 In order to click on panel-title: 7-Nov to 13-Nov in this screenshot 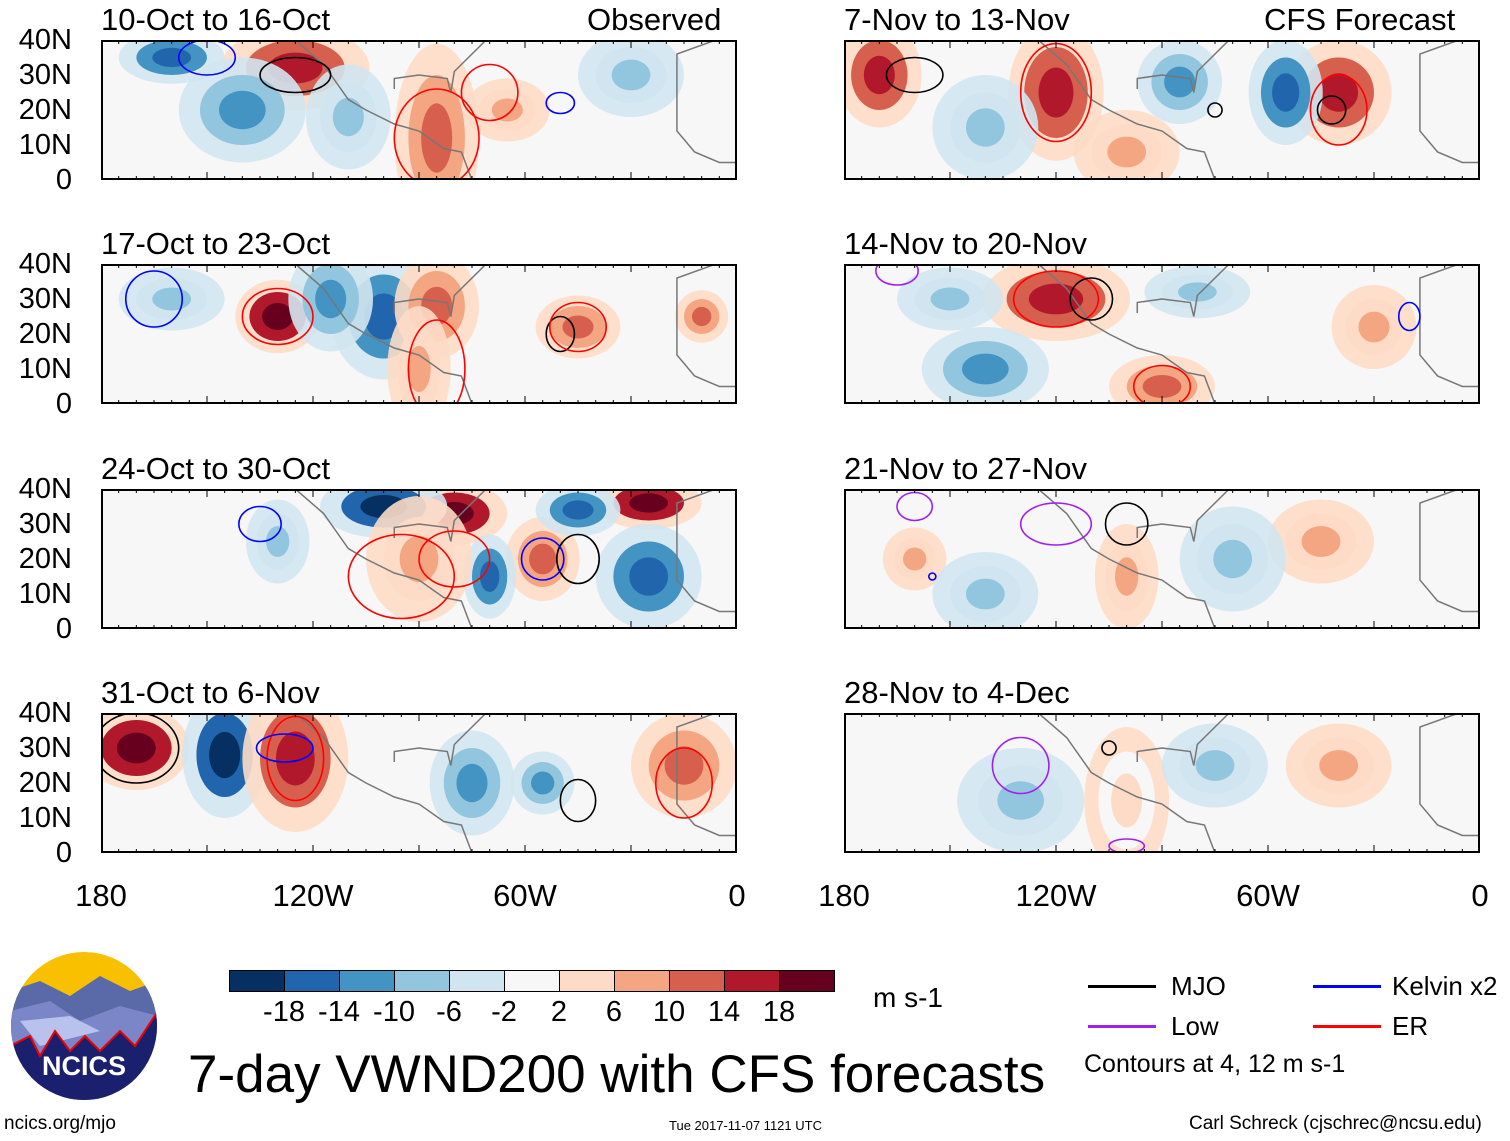, I will do `click(957, 19)`.